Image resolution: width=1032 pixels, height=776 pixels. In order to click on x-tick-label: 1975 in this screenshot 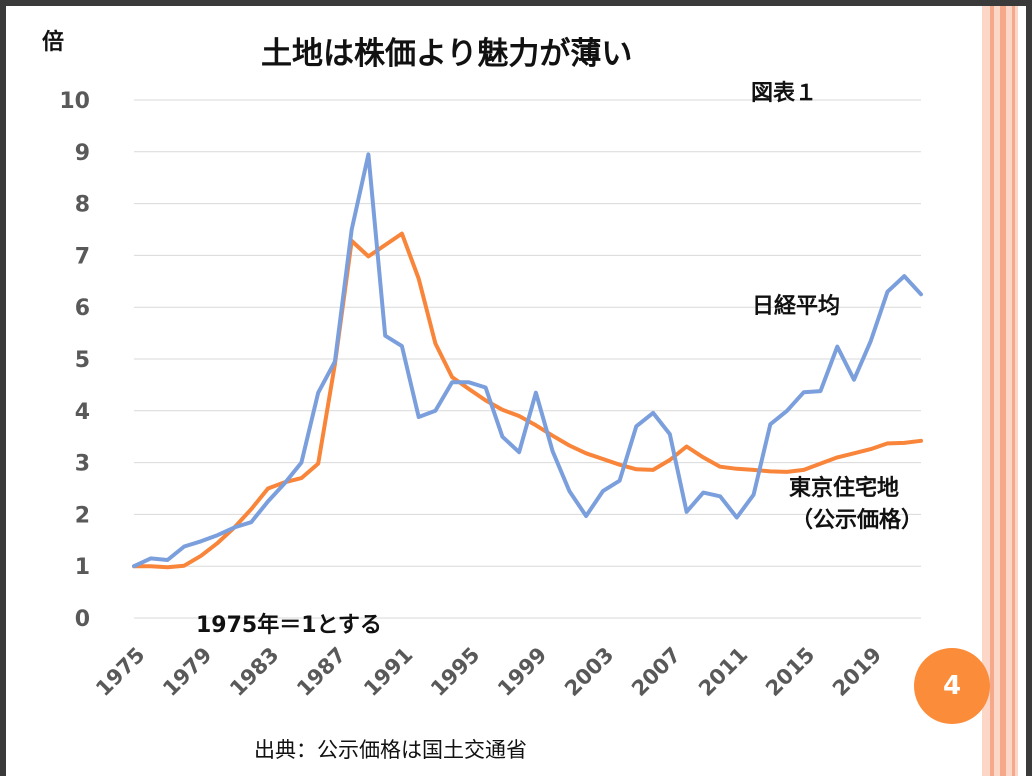, I will do `click(120, 672)`.